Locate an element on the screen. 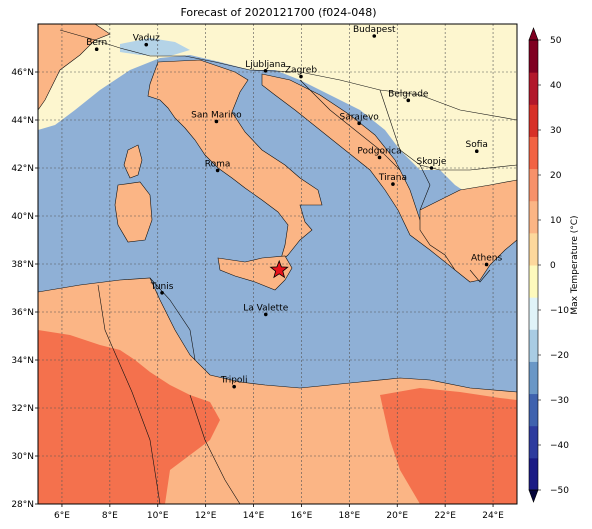 The height and width of the screenshot is (529, 592). lon-tick-label: 10°E is located at coordinates (158, 516).